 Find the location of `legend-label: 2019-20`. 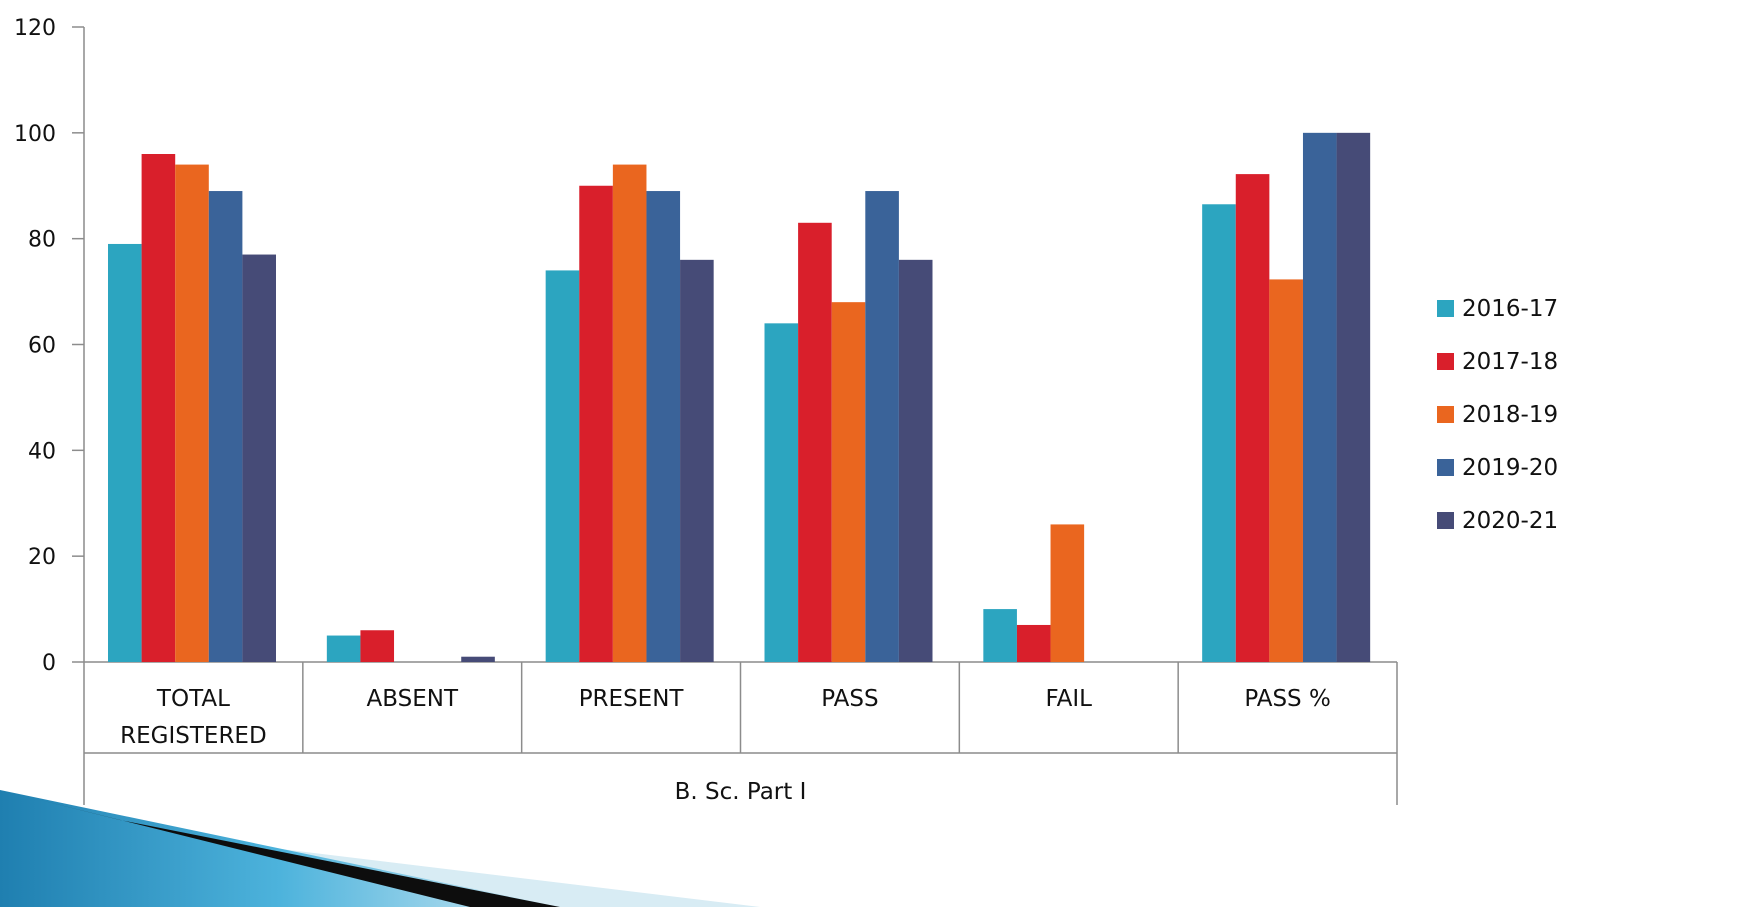

legend-label: 2019-20 is located at coordinates (1510, 468).